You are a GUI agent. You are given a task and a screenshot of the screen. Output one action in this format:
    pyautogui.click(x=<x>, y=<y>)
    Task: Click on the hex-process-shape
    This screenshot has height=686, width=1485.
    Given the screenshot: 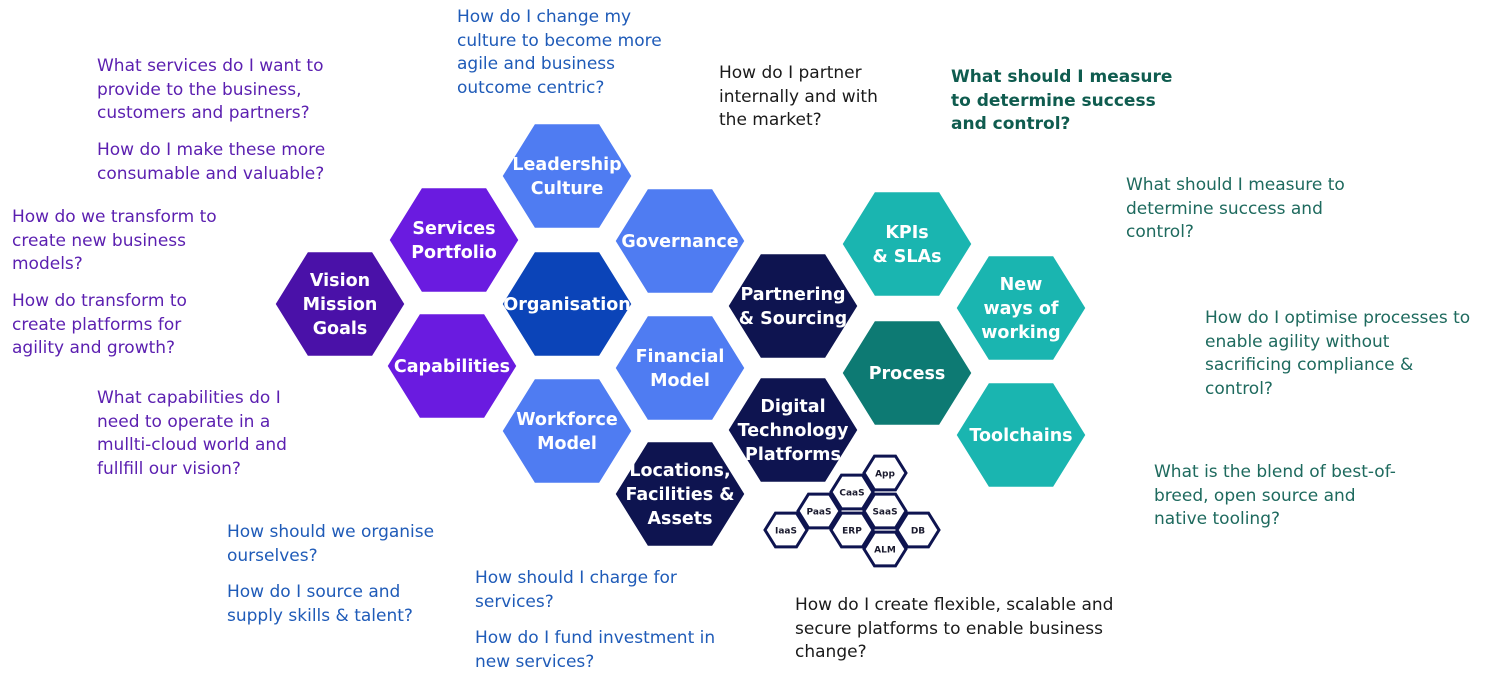 What is the action you would take?
    pyautogui.click(x=907, y=373)
    